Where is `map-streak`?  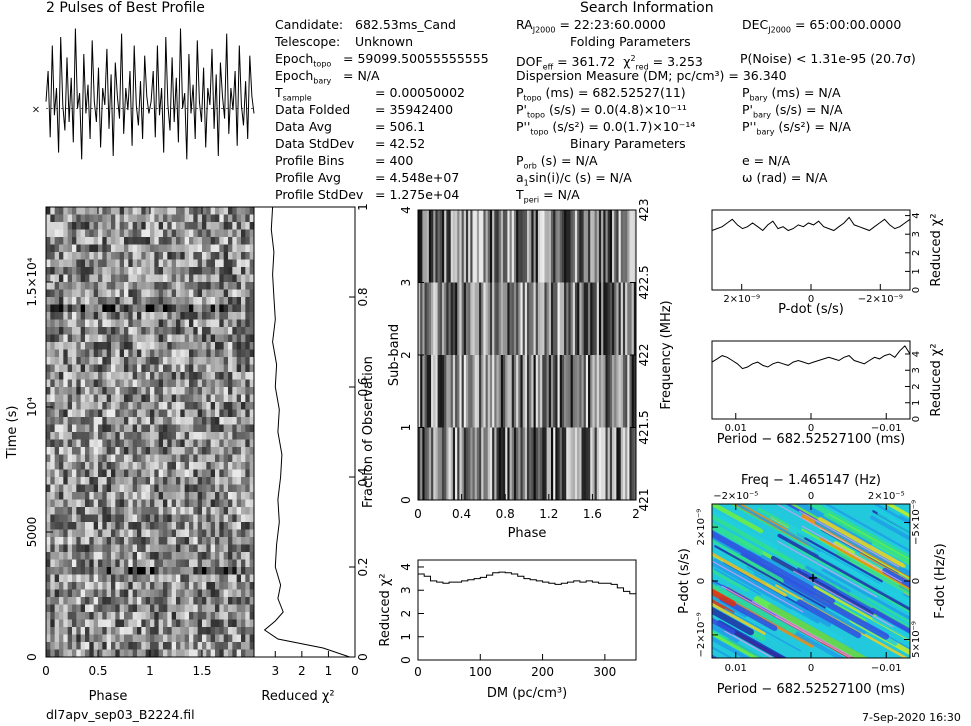
map-streak is located at coordinates (715, 656).